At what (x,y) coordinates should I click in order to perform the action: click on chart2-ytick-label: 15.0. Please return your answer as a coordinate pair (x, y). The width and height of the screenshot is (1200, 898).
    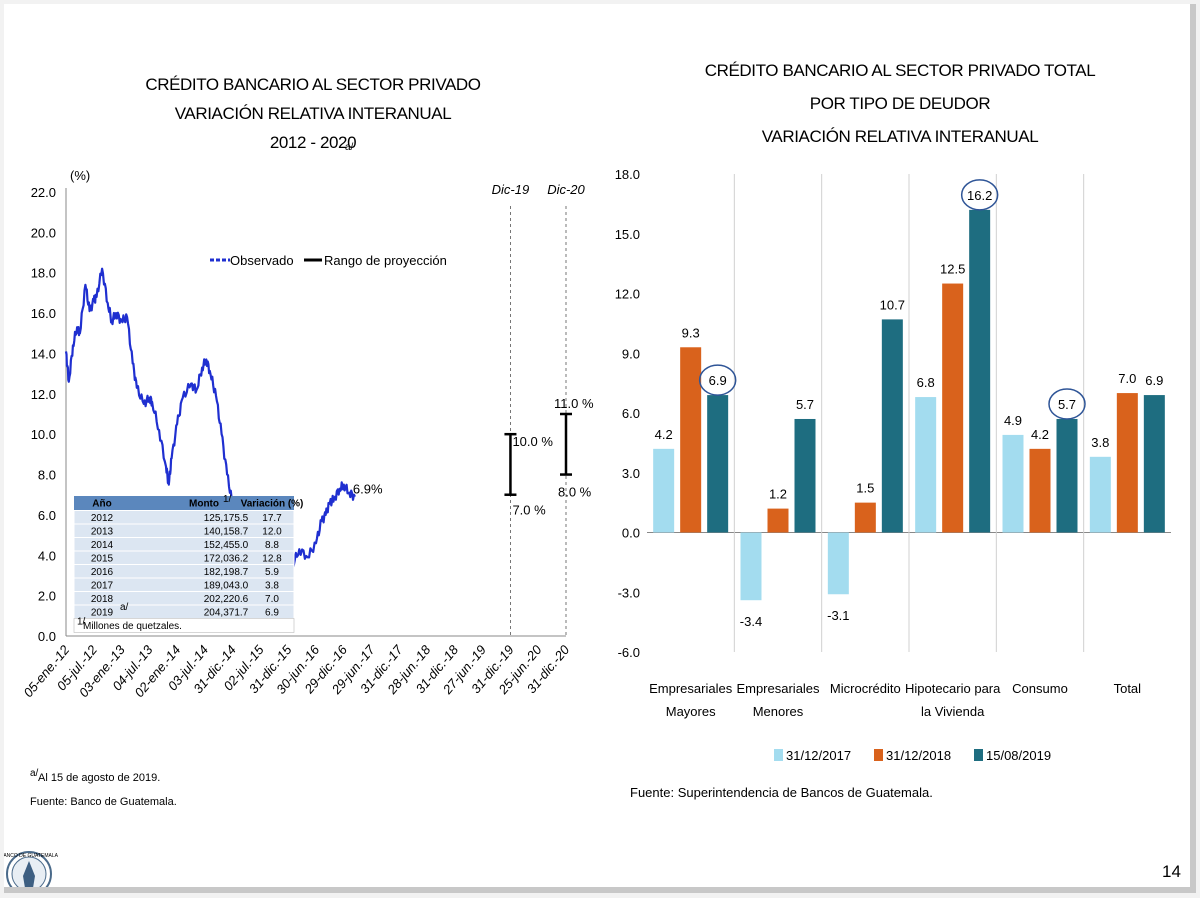
    Looking at the image, I should click on (627, 234).